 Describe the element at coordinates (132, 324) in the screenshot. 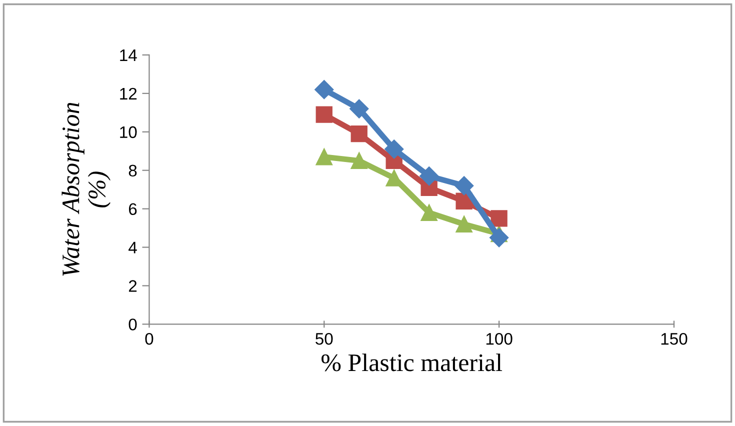

I see `y-tick-label: 0` at that location.